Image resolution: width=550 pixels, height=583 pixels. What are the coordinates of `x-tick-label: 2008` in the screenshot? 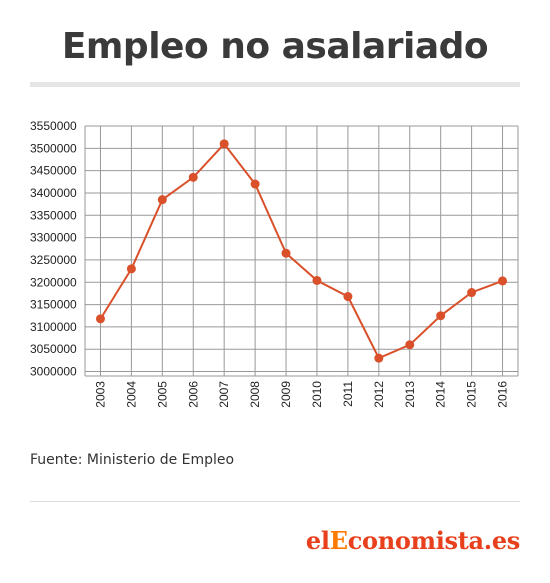 It's located at (255, 394).